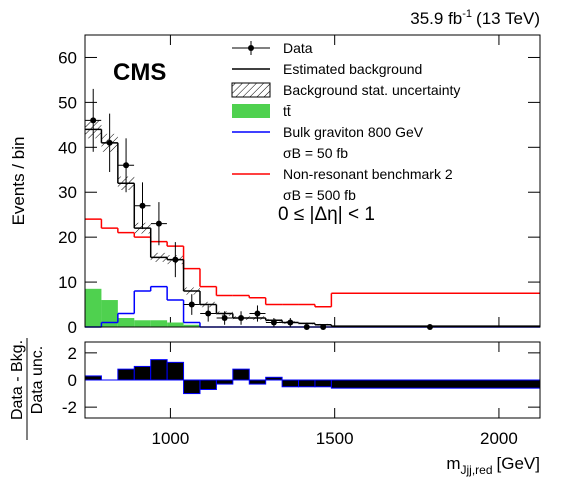 The height and width of the screenshot is (480, 568). What do you see at coordinates (477, 470) in the screenshot?
I see `x-label-sub: Jjj,red` at bounding box center [477, 470].